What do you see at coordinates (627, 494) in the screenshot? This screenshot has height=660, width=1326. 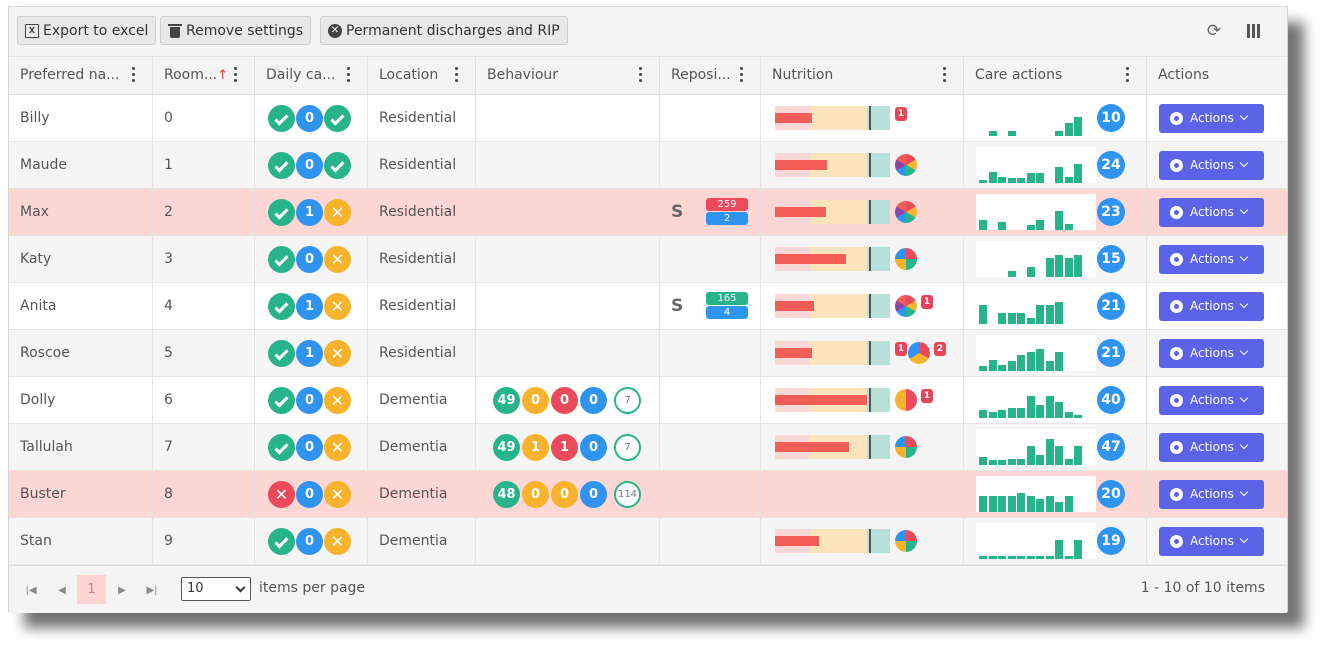 I see `behaviour-total: 114` at bounding box center [627, 494].